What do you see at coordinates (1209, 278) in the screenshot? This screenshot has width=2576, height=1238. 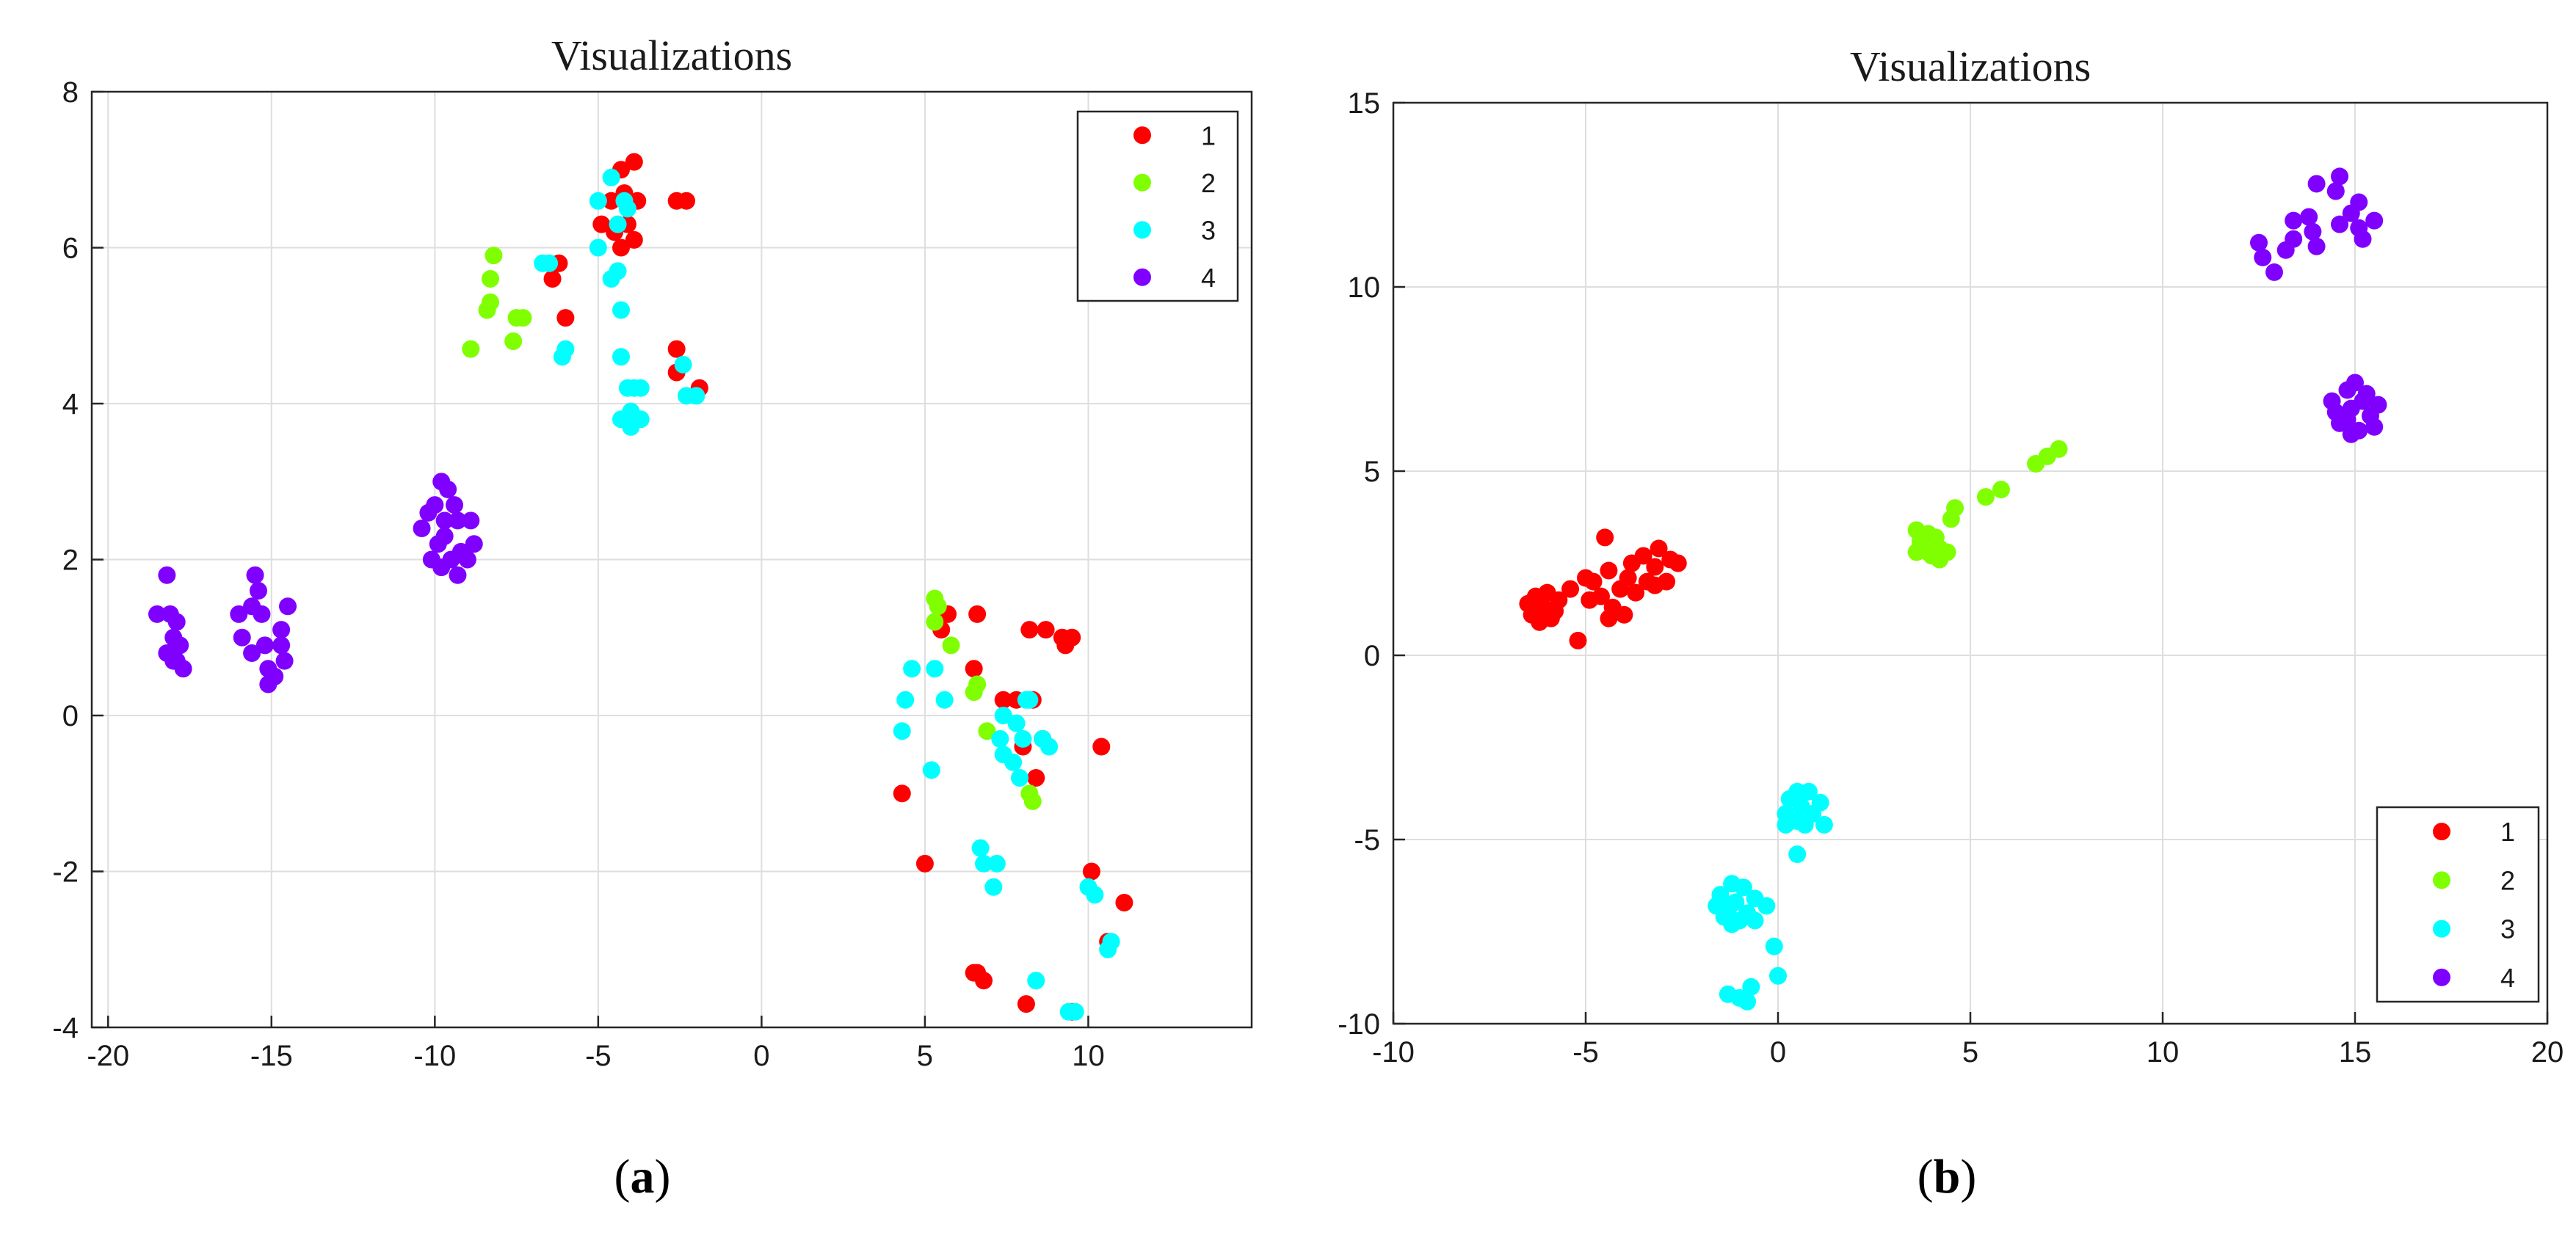 I see `legend-label: 4` at bounding box center [1209, 278].